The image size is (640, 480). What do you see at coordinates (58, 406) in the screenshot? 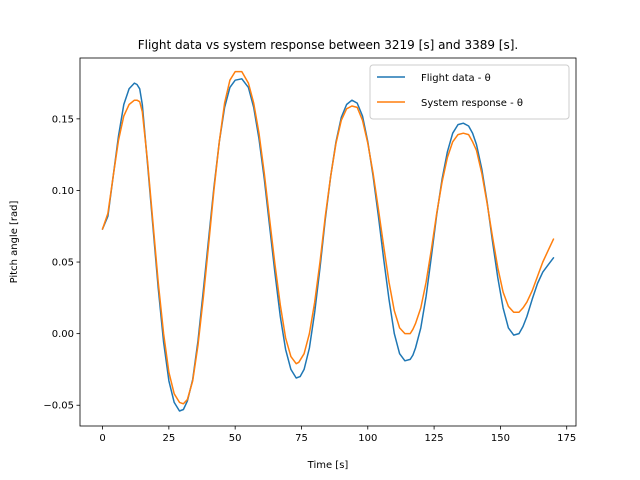
I see `y-tick-label: −0.05` at bounding box center [58, 406].